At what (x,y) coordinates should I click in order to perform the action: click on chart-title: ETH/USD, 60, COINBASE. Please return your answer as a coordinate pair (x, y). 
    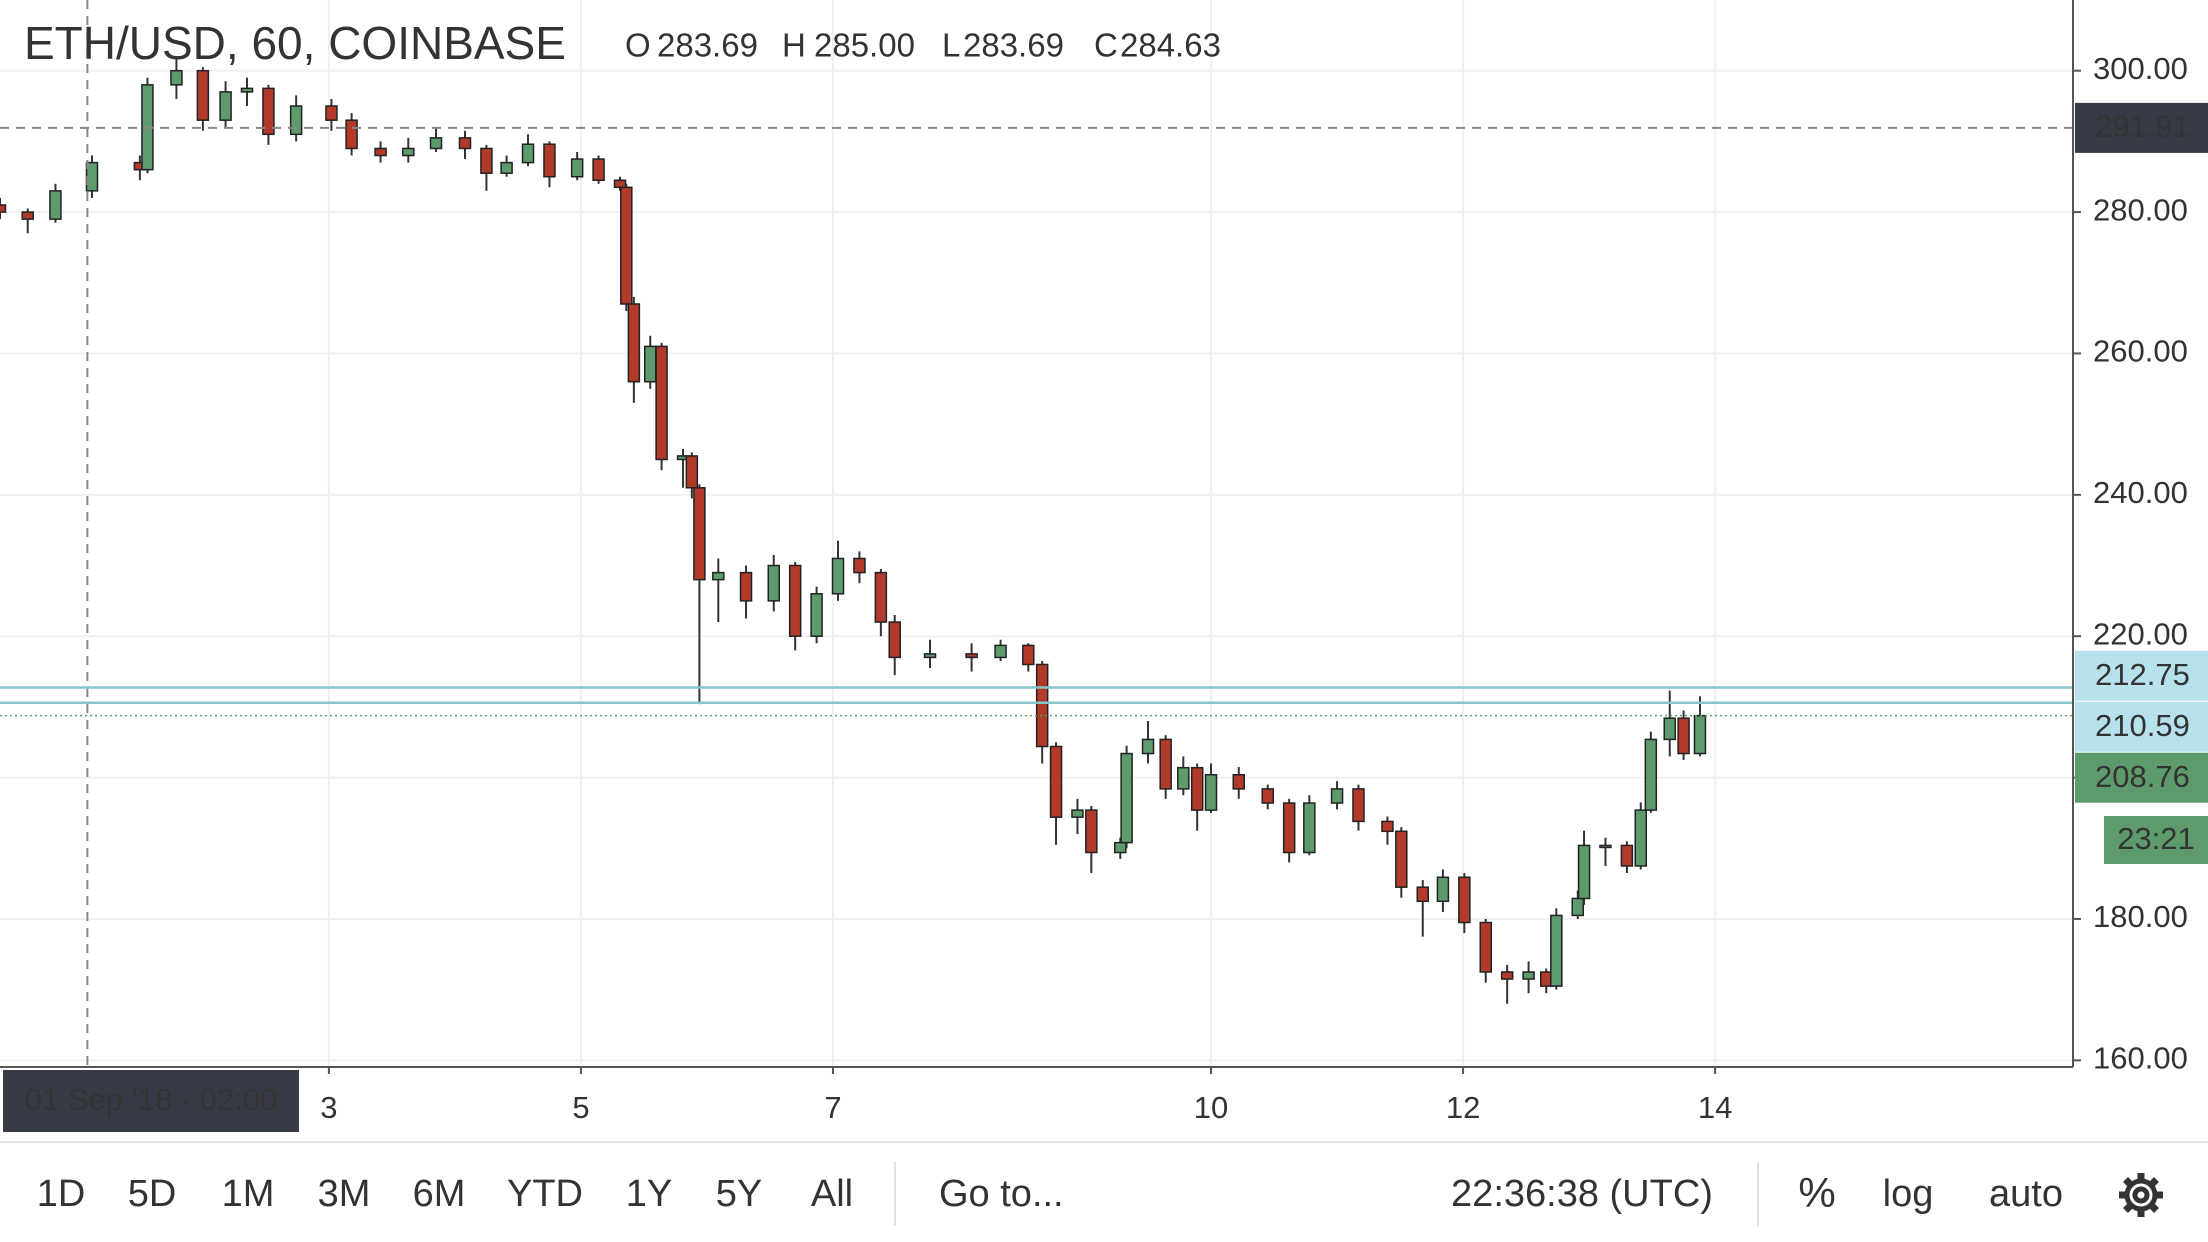
    Looking at the image, I should click on (295, 43).